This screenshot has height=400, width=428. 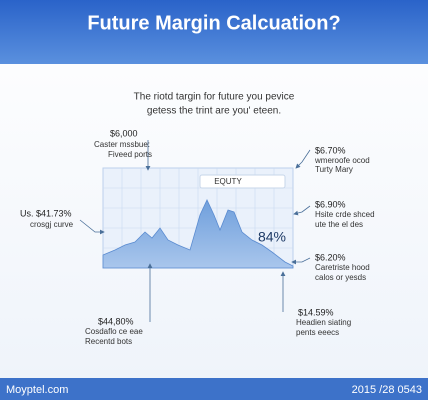 I want to click on footer-bar, so click(x=214, y=389).